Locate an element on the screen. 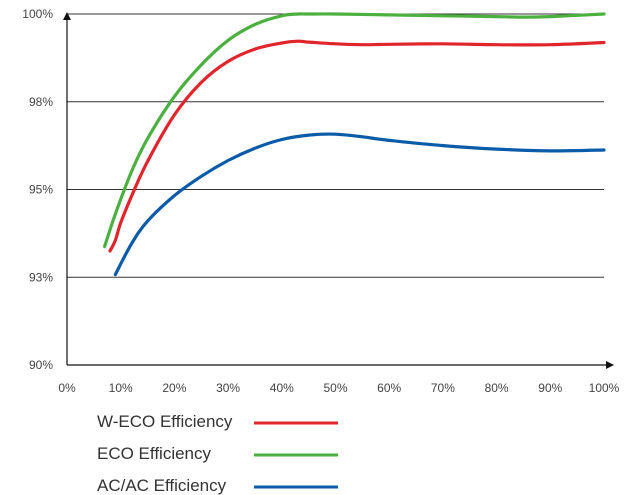 This screenshot has height=495, width=637. x-tick-label: 90% is located at coordinates (550, 388).